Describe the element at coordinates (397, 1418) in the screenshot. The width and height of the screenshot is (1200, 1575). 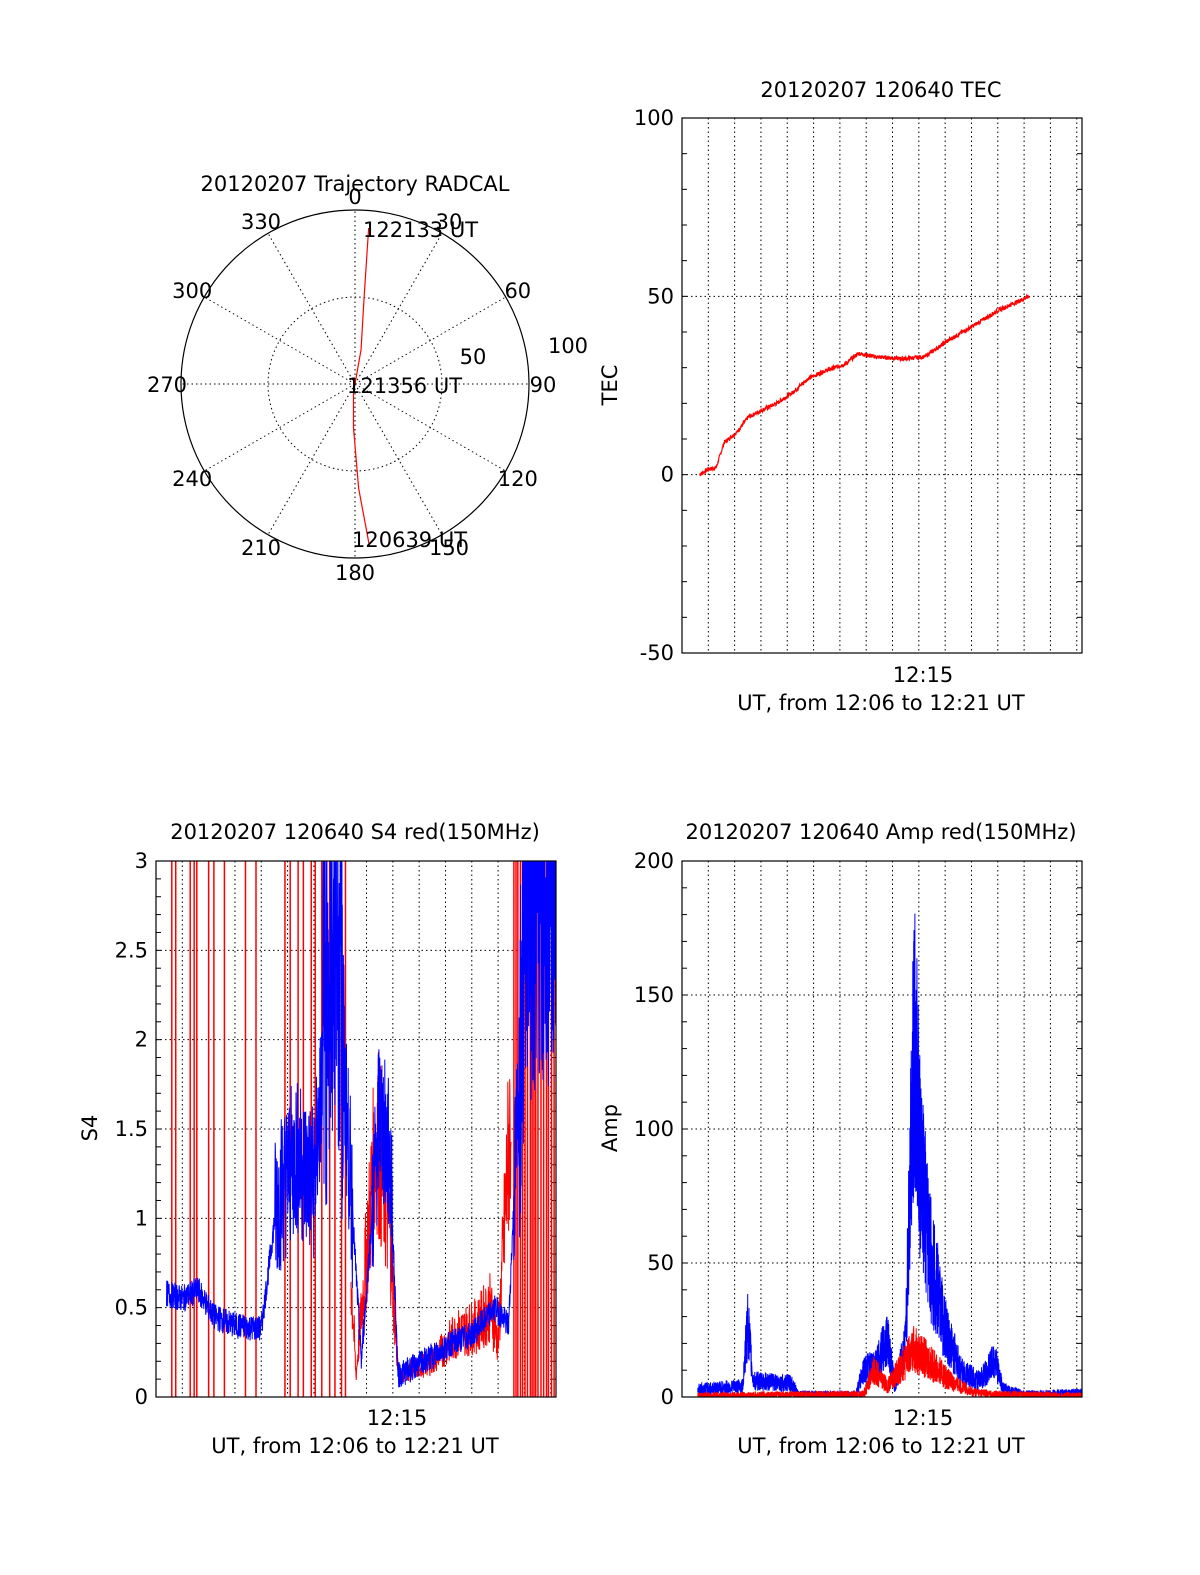
I see `s4-xtick-label: 12:15` at that location.